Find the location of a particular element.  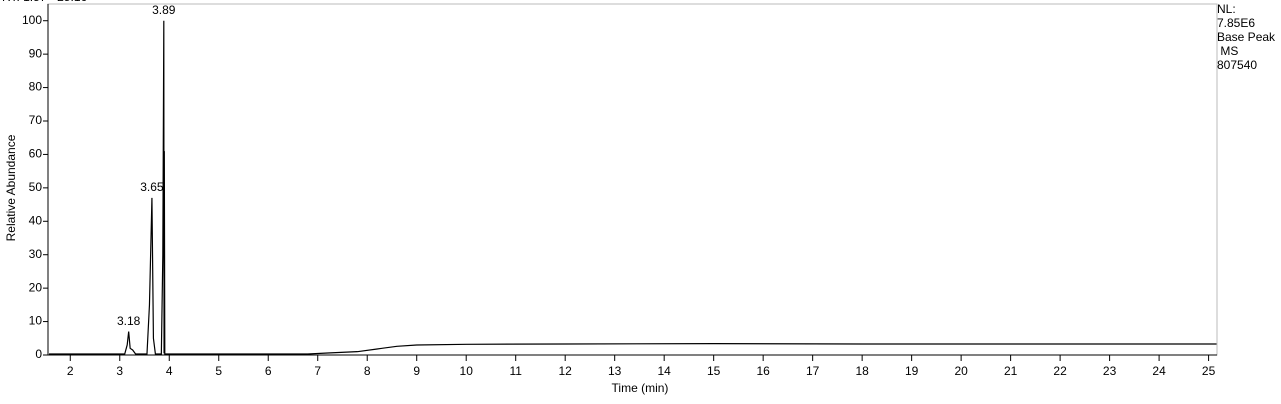

x-tick-label: 18 is located at coordinates (862, 371).